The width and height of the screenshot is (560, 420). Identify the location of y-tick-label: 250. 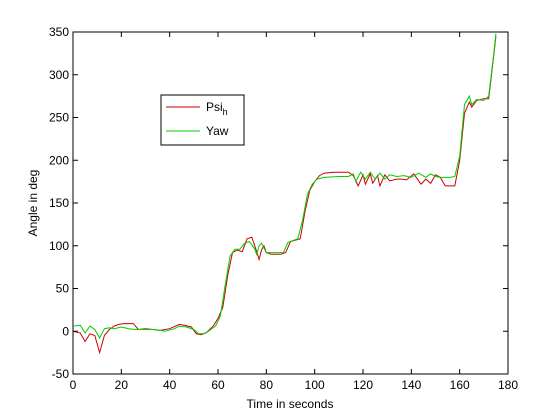
(59, 118).